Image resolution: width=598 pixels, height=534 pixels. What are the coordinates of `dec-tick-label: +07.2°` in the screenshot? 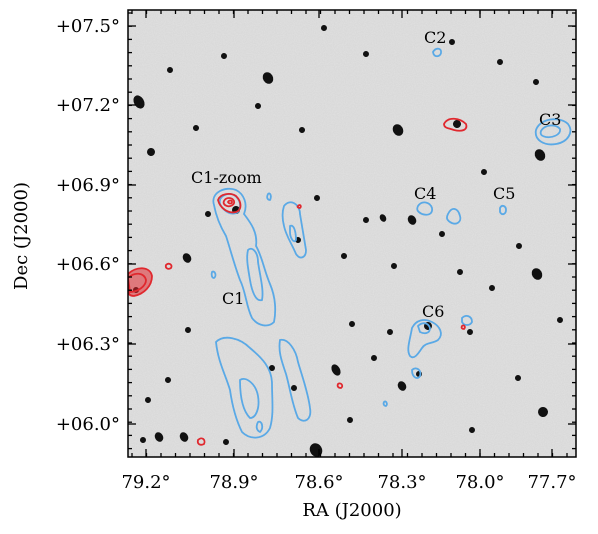 It's located at (88, 105).